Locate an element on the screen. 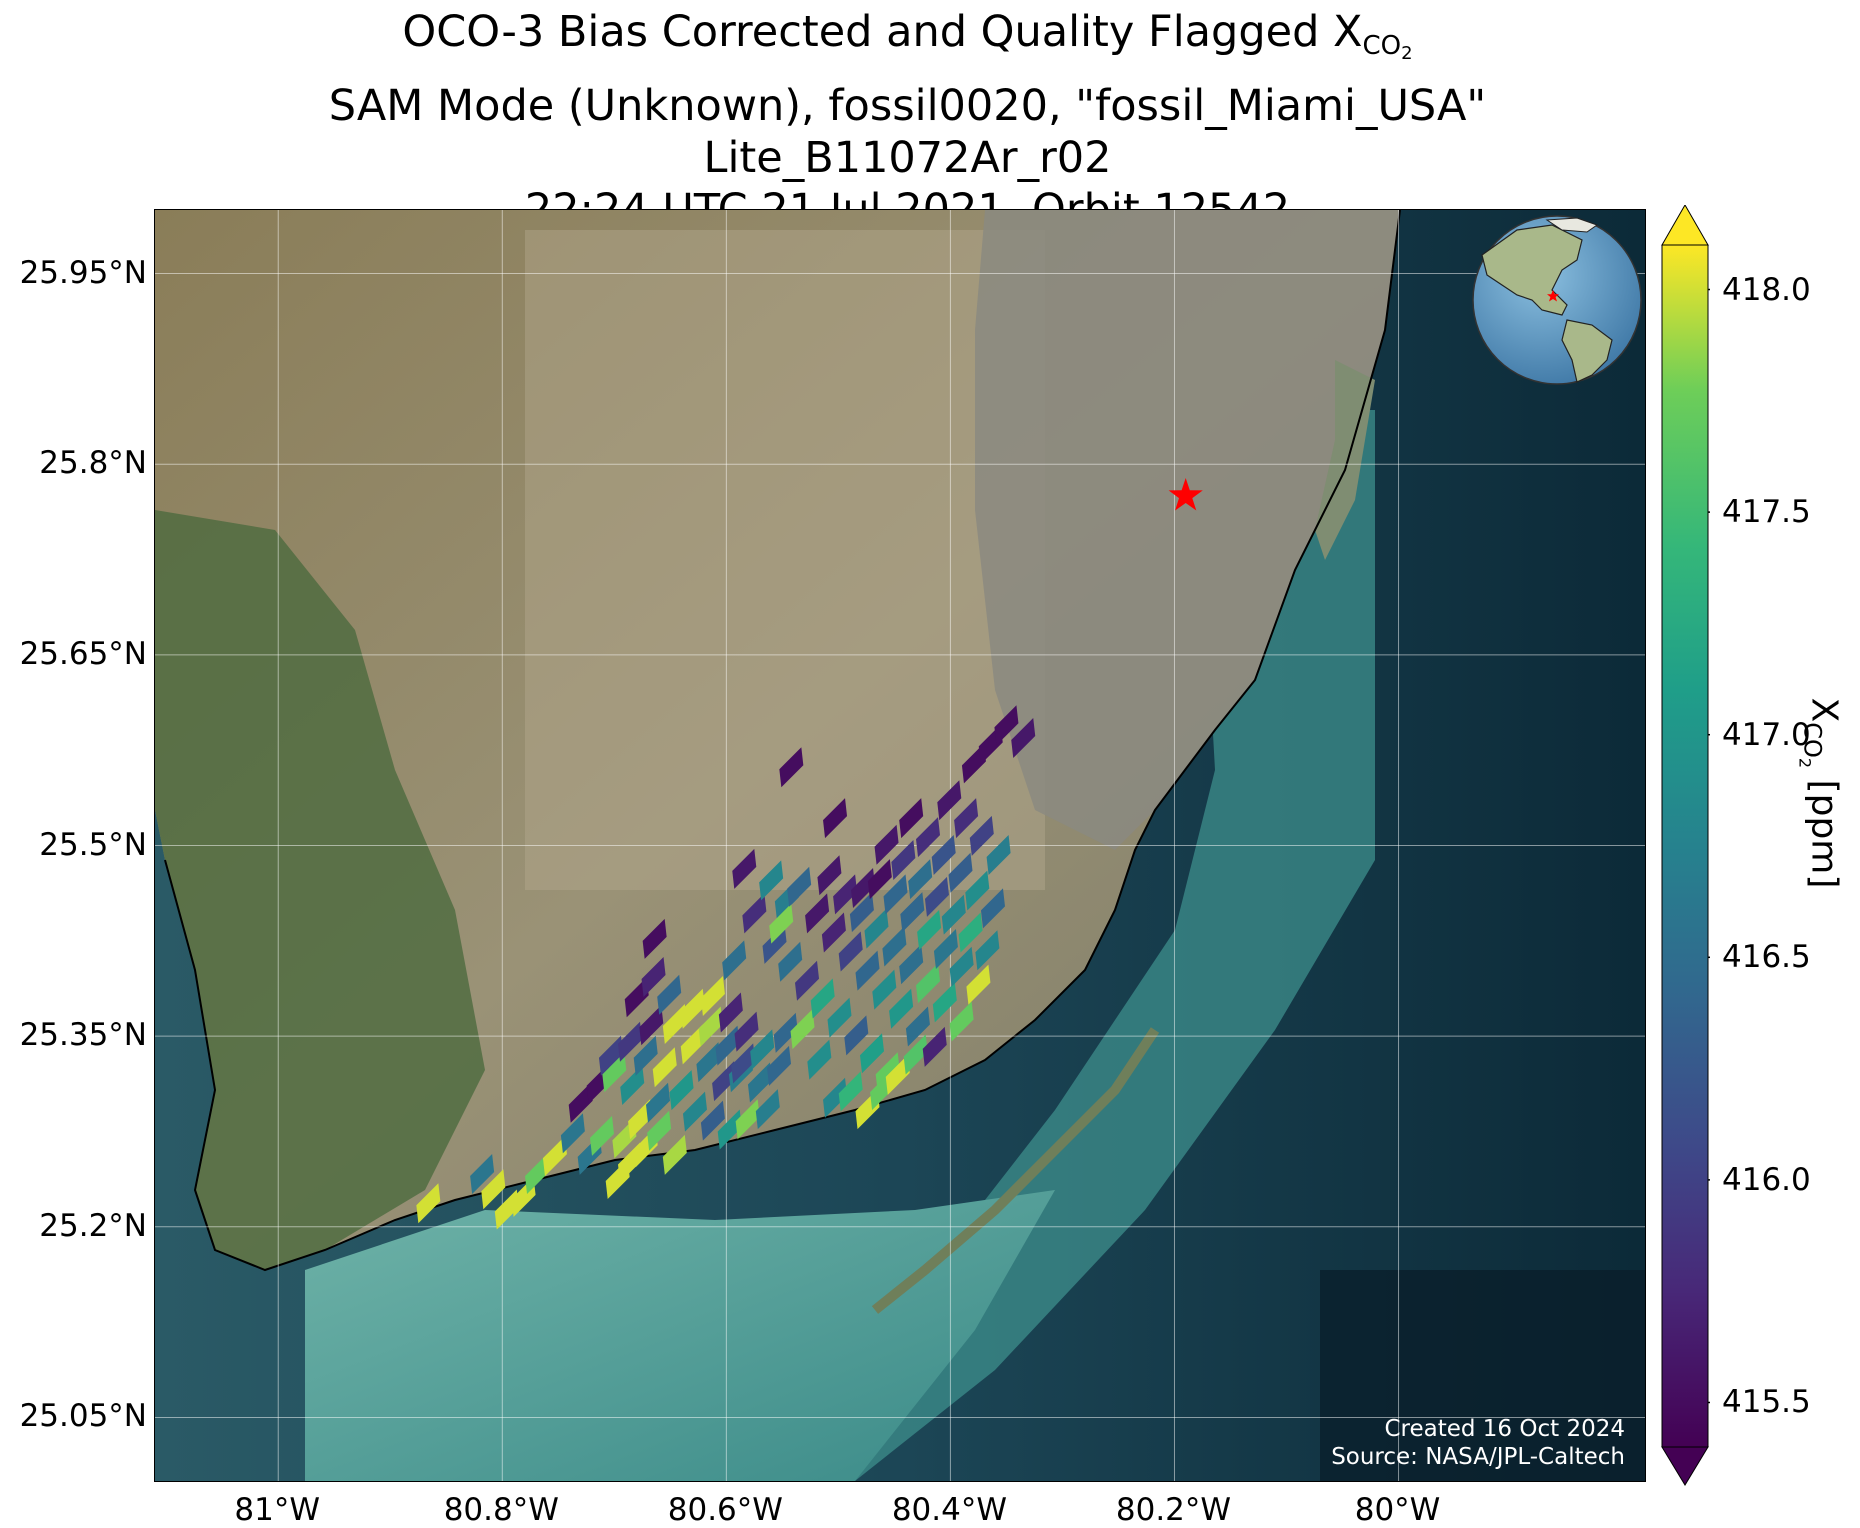  inset-globe is located at coordinates (1557, 300).